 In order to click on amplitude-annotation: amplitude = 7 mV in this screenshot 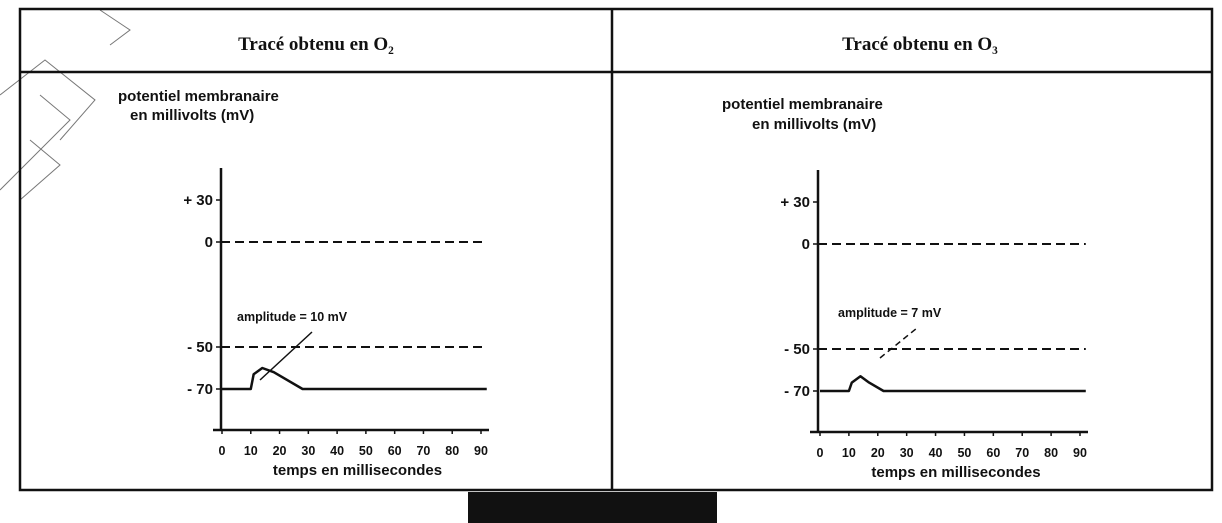, I will do `click(890, 313)`.